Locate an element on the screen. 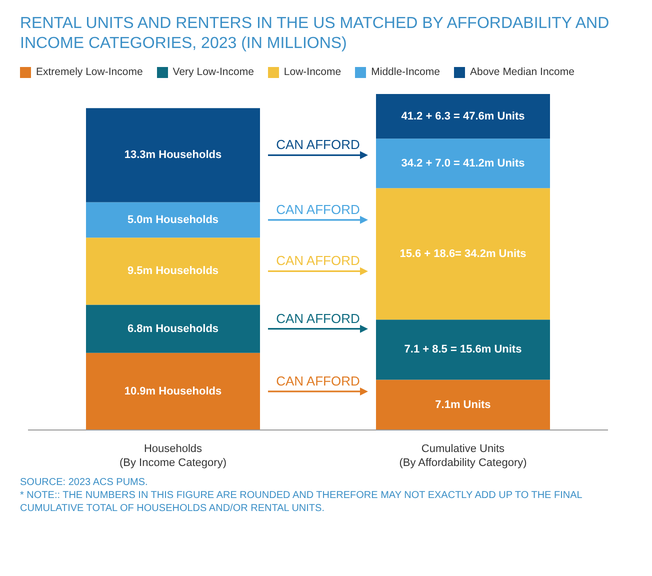 The width and height of the screenshot is (652, 576). data-label: 6.8m Households is located at coordinates (173, 328).